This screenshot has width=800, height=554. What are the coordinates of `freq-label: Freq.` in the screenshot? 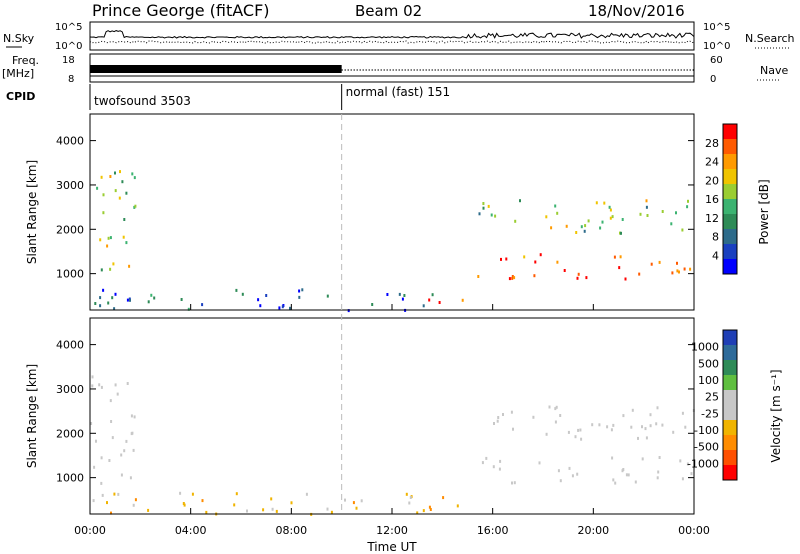 It's located at (25, 60).